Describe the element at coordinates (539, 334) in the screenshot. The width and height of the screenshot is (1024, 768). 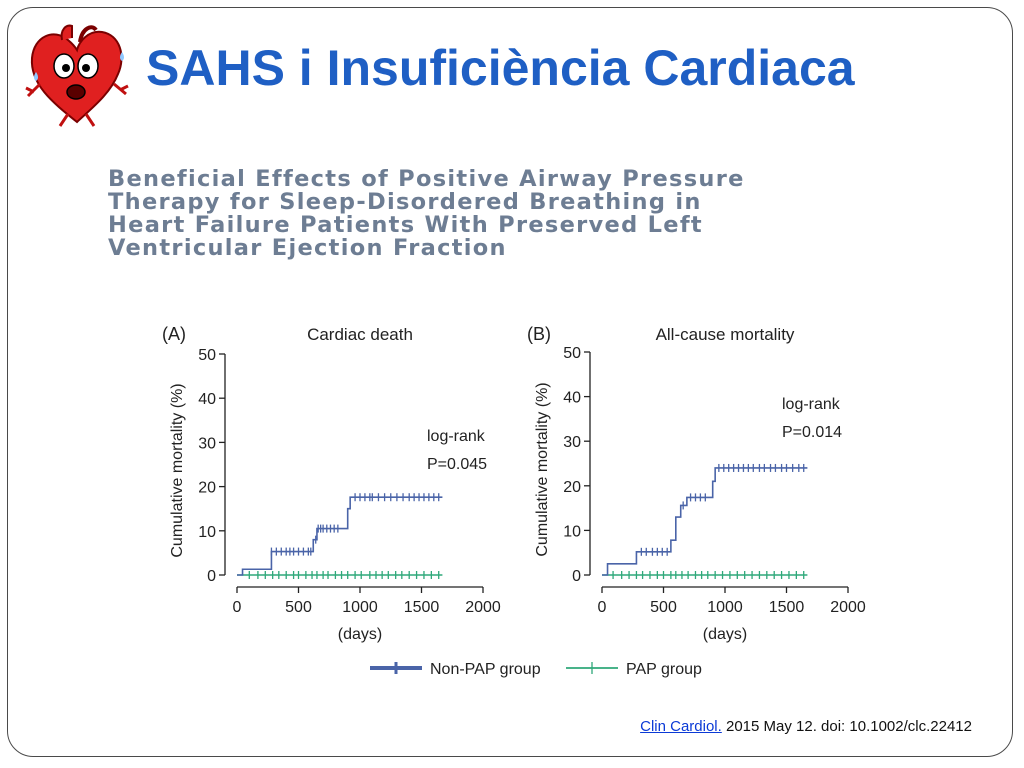
I see `panel-label: (B)` at that location.